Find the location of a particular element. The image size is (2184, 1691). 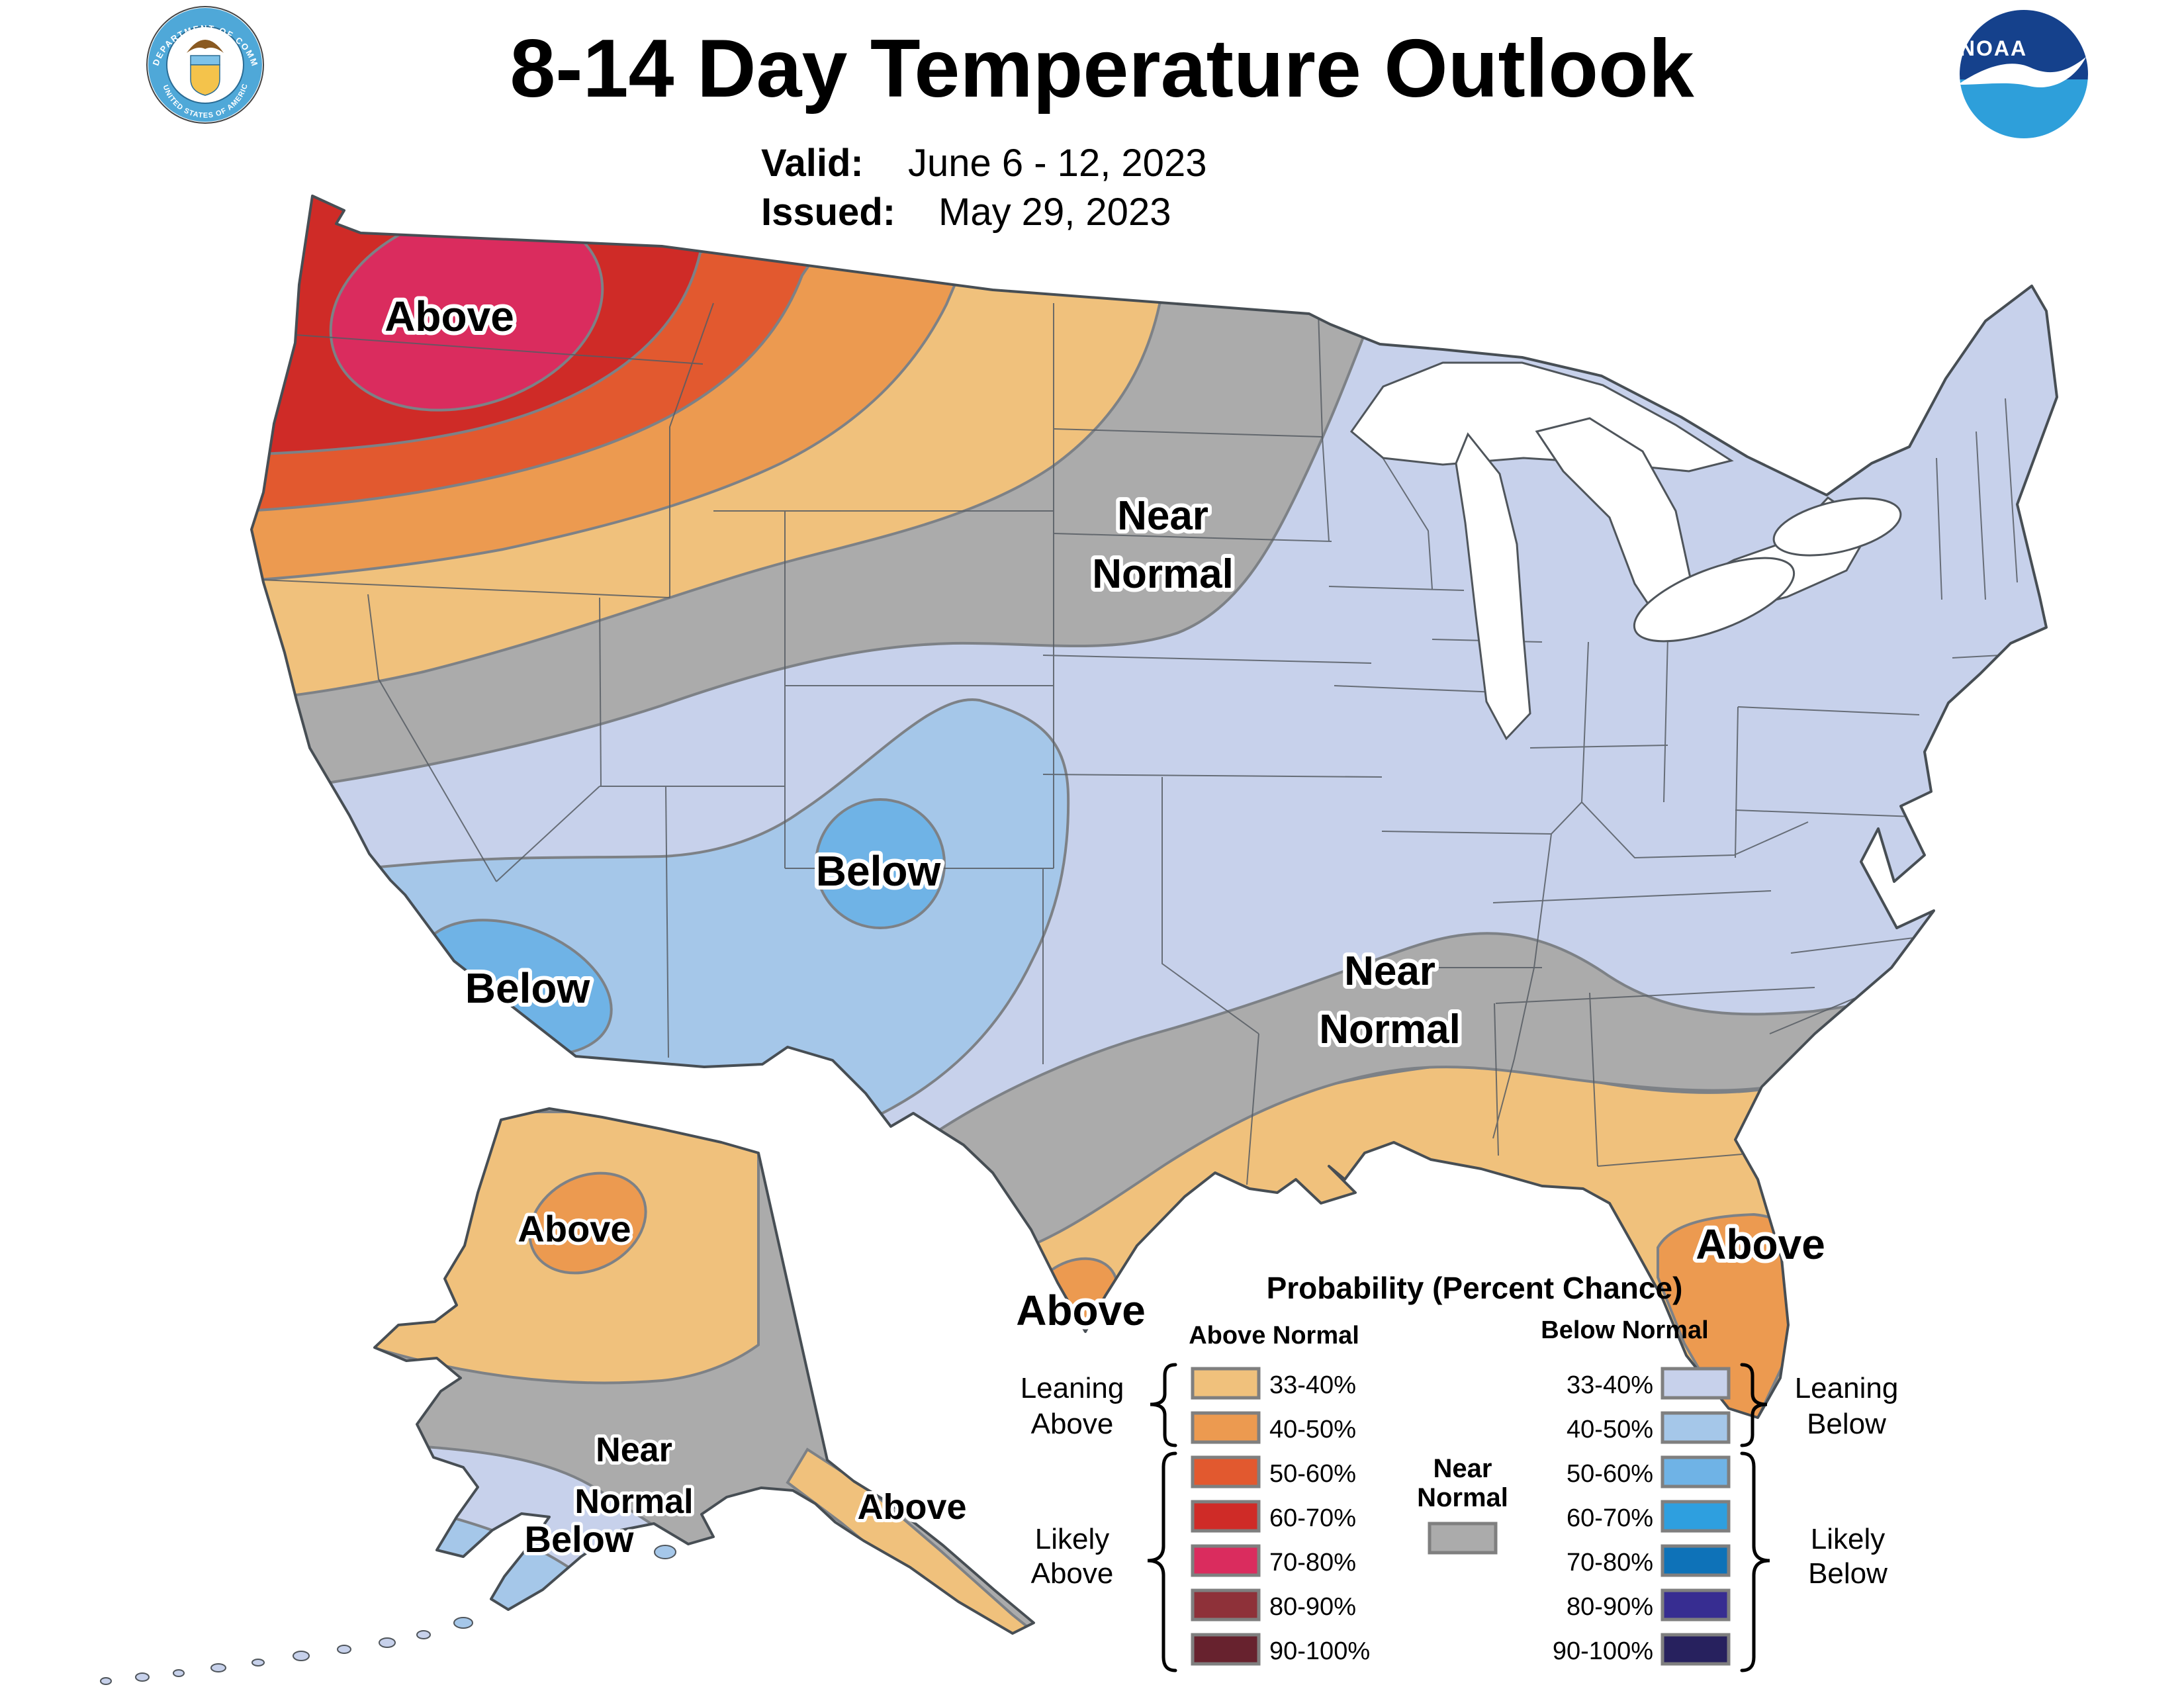

kodiak-island is located at coordinates (665, 1552).